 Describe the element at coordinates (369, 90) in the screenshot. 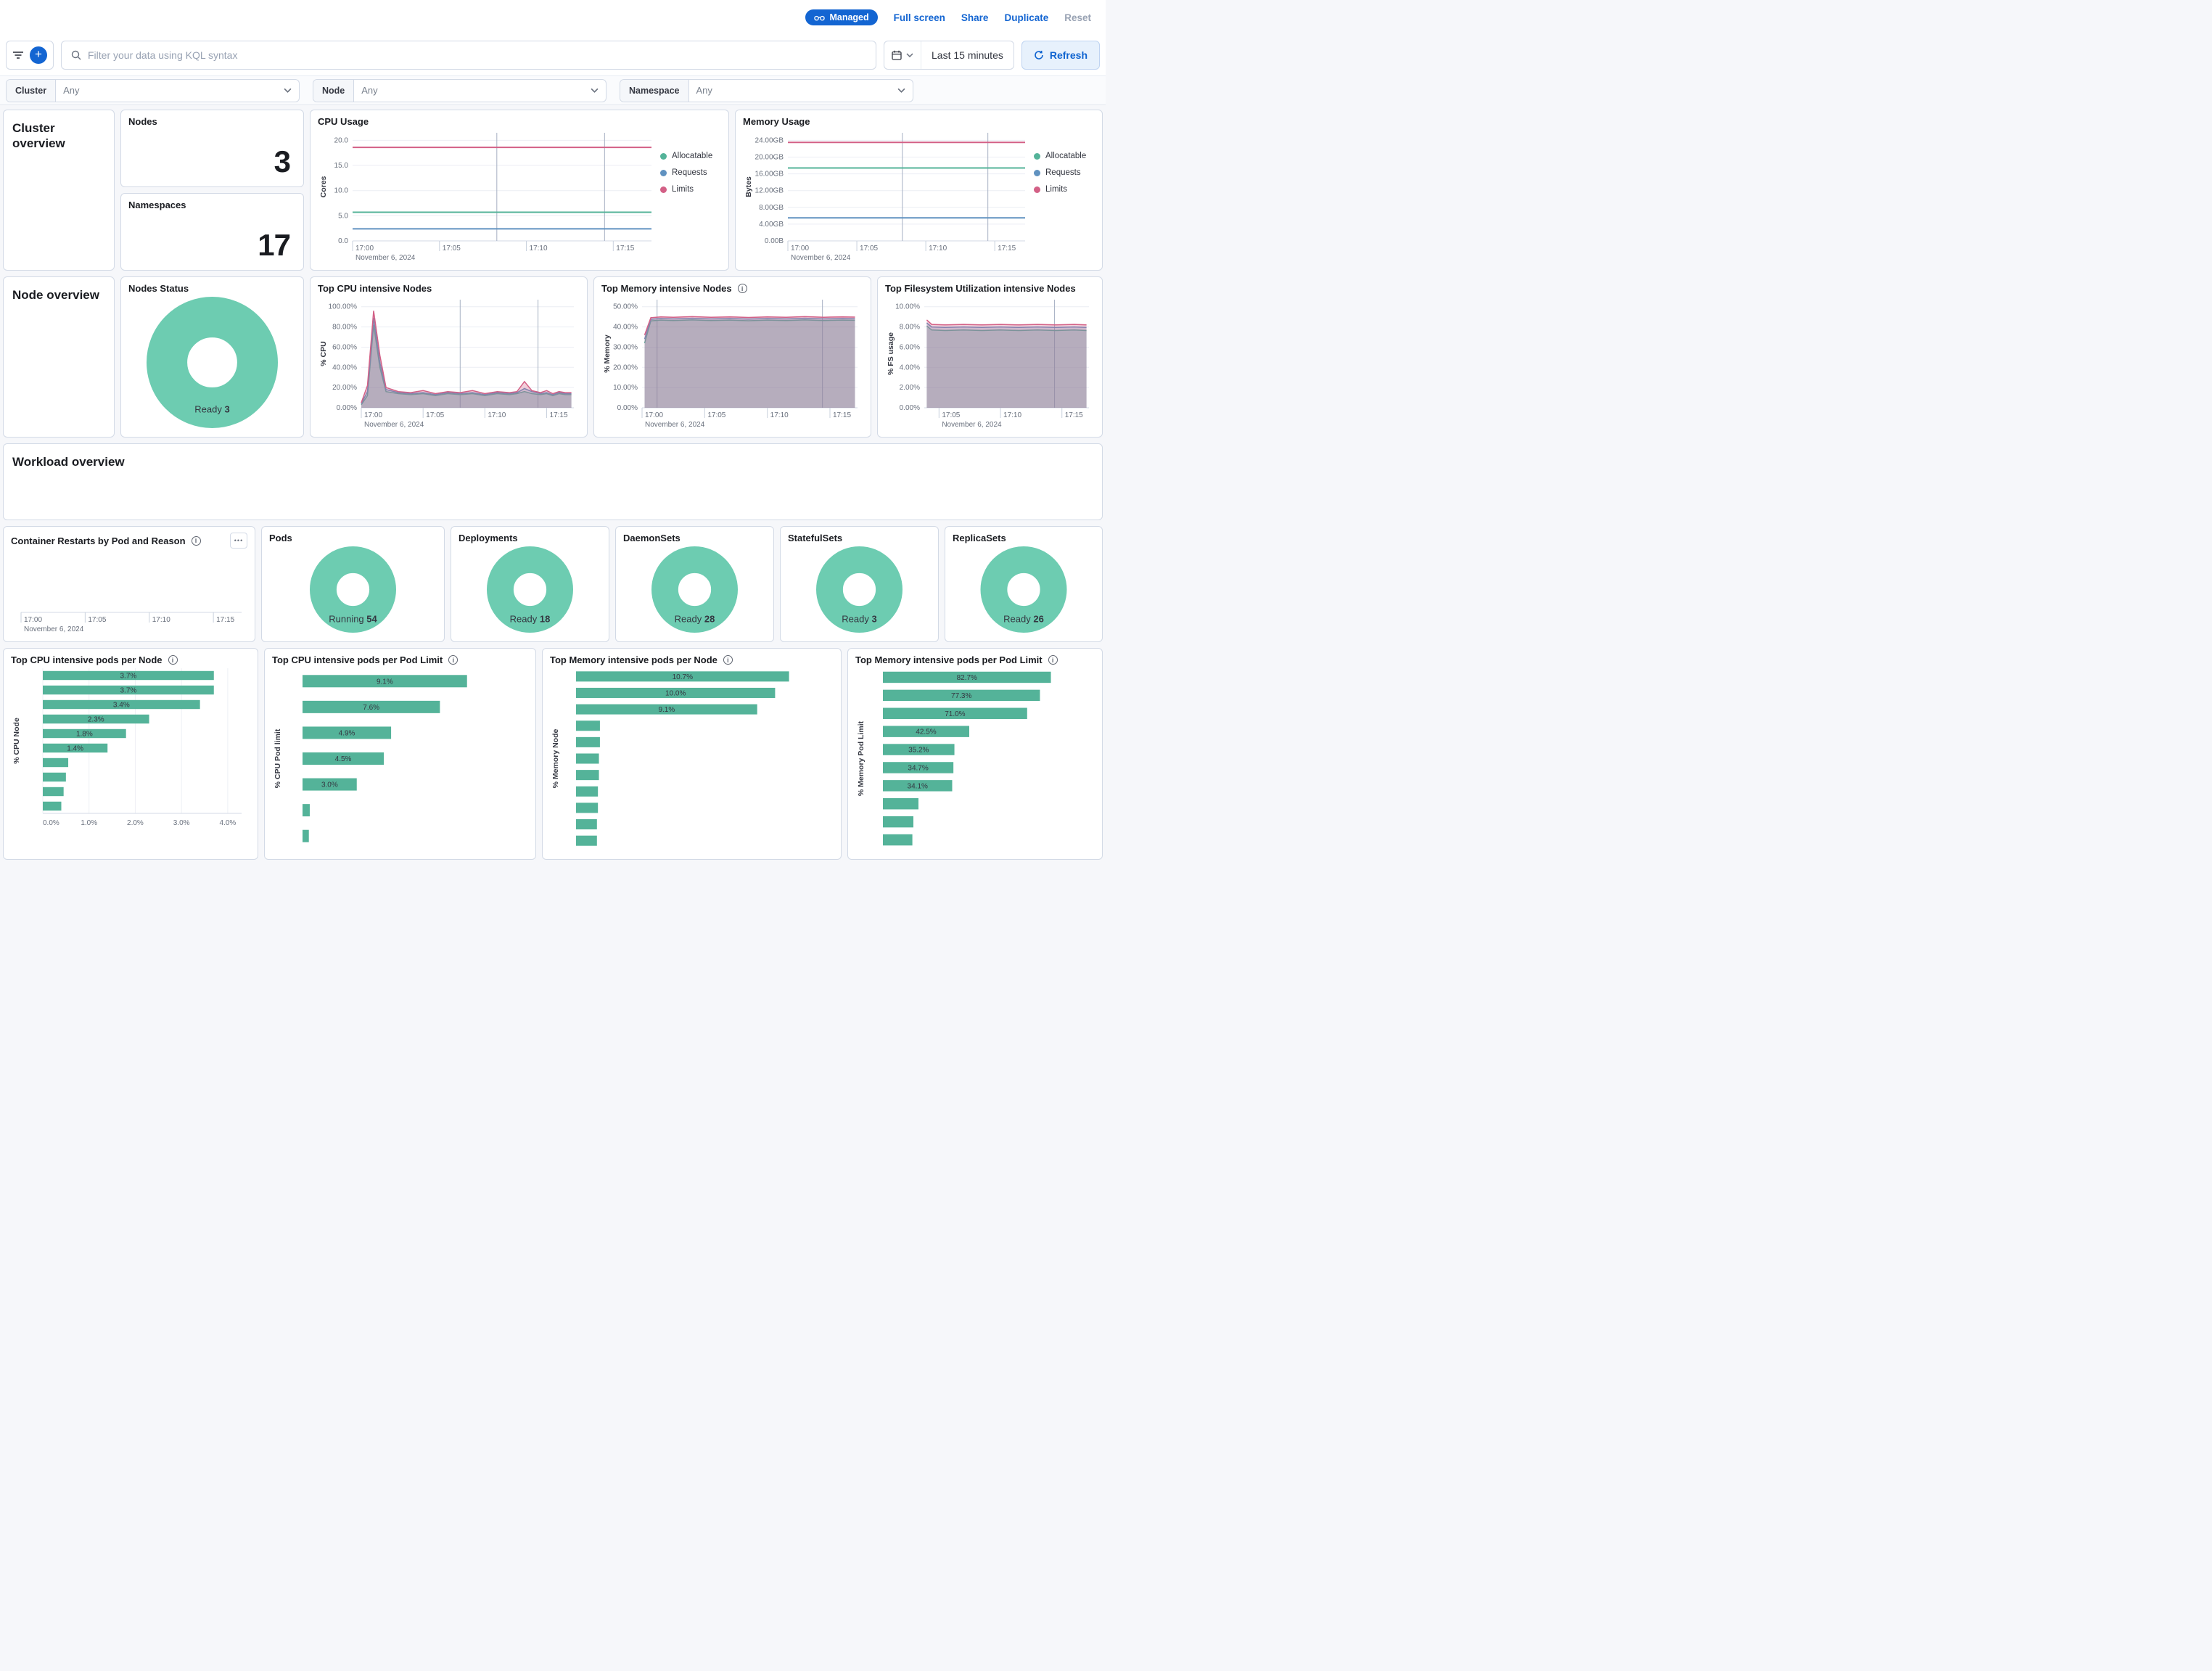

I see `node-filter-value: Any` at that location.